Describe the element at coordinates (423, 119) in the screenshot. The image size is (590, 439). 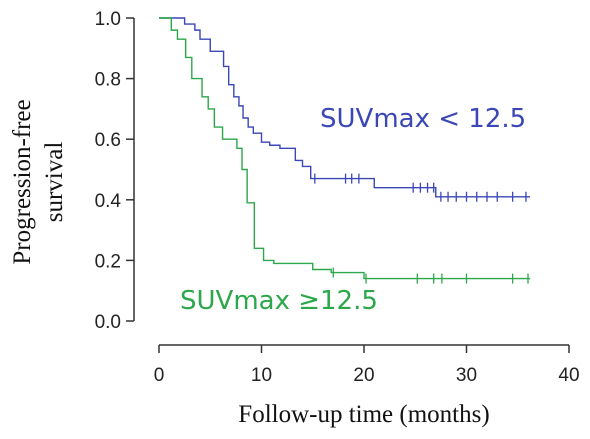
I see `annotation-high-suv-label: SUVmax < 12.5` at that location.